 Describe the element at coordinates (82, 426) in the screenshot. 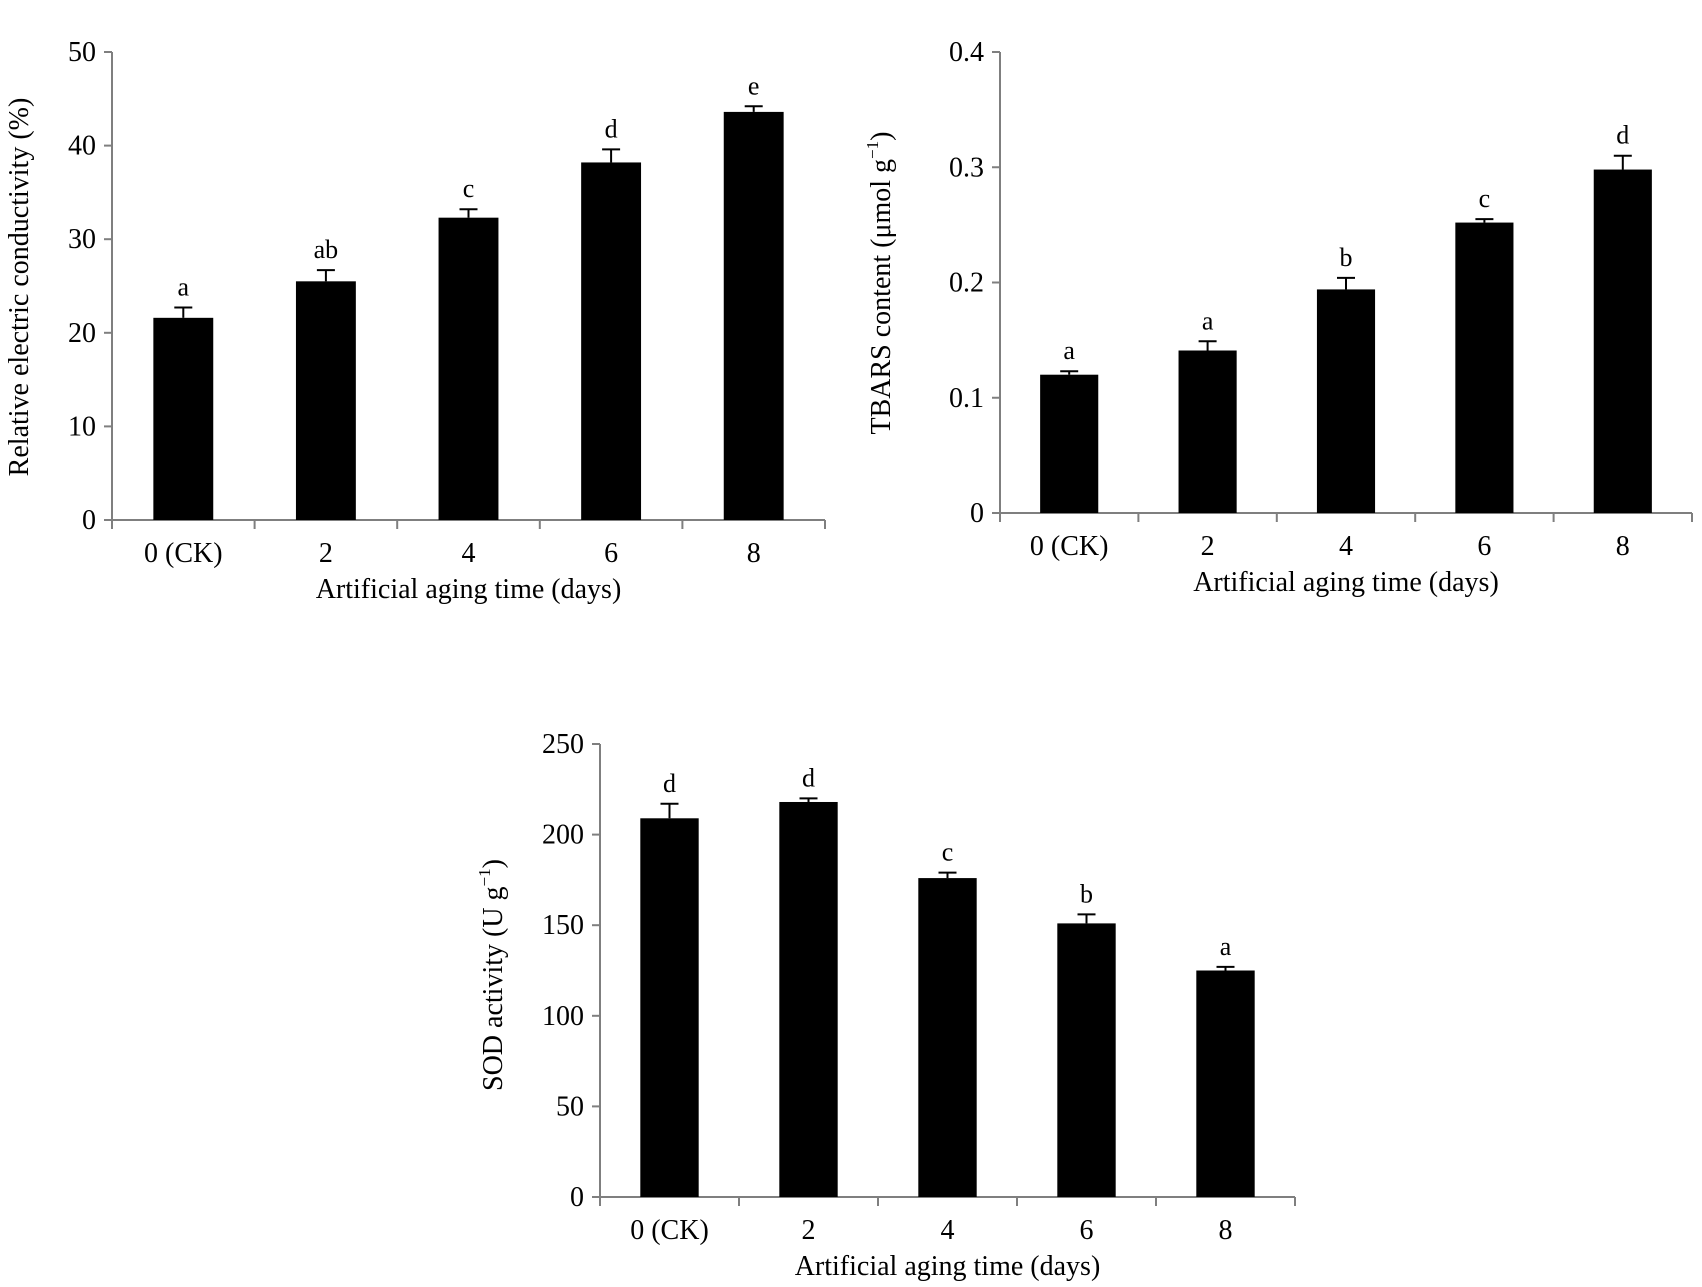

I see `y-tick-label: 10` at that location.